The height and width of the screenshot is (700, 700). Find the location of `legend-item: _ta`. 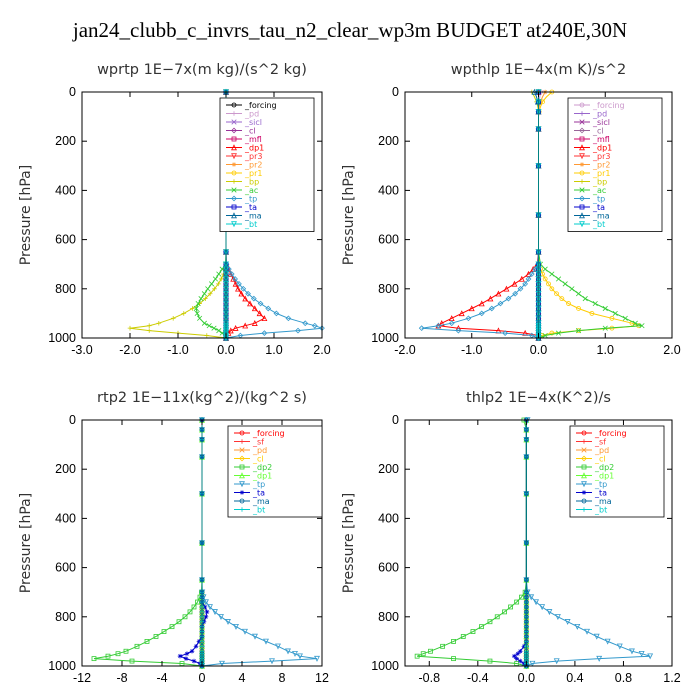

legend-item: _ta is located at coordinates (589, 207).